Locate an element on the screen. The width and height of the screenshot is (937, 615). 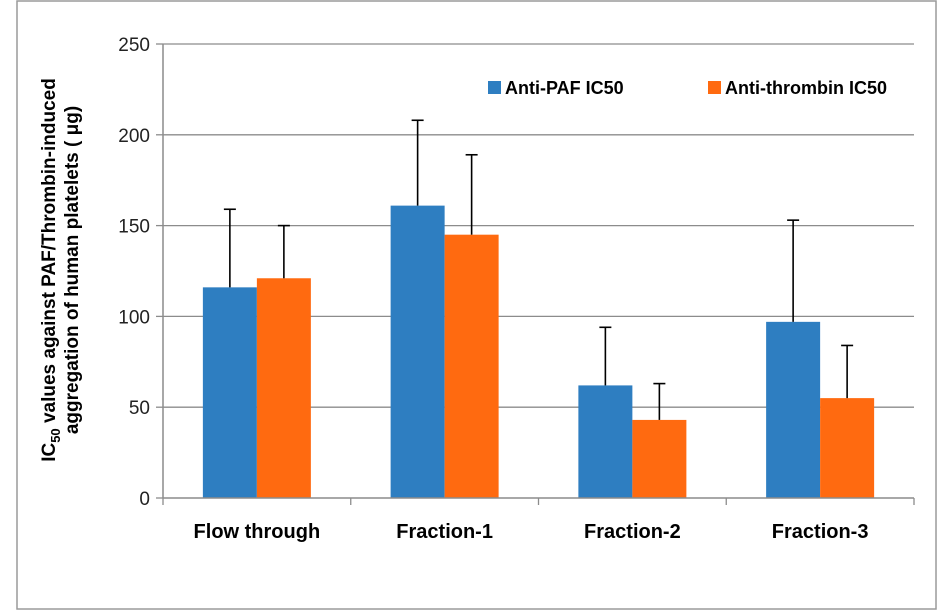
y-tick-label-200: 200 is located at coordinates (134, 136).